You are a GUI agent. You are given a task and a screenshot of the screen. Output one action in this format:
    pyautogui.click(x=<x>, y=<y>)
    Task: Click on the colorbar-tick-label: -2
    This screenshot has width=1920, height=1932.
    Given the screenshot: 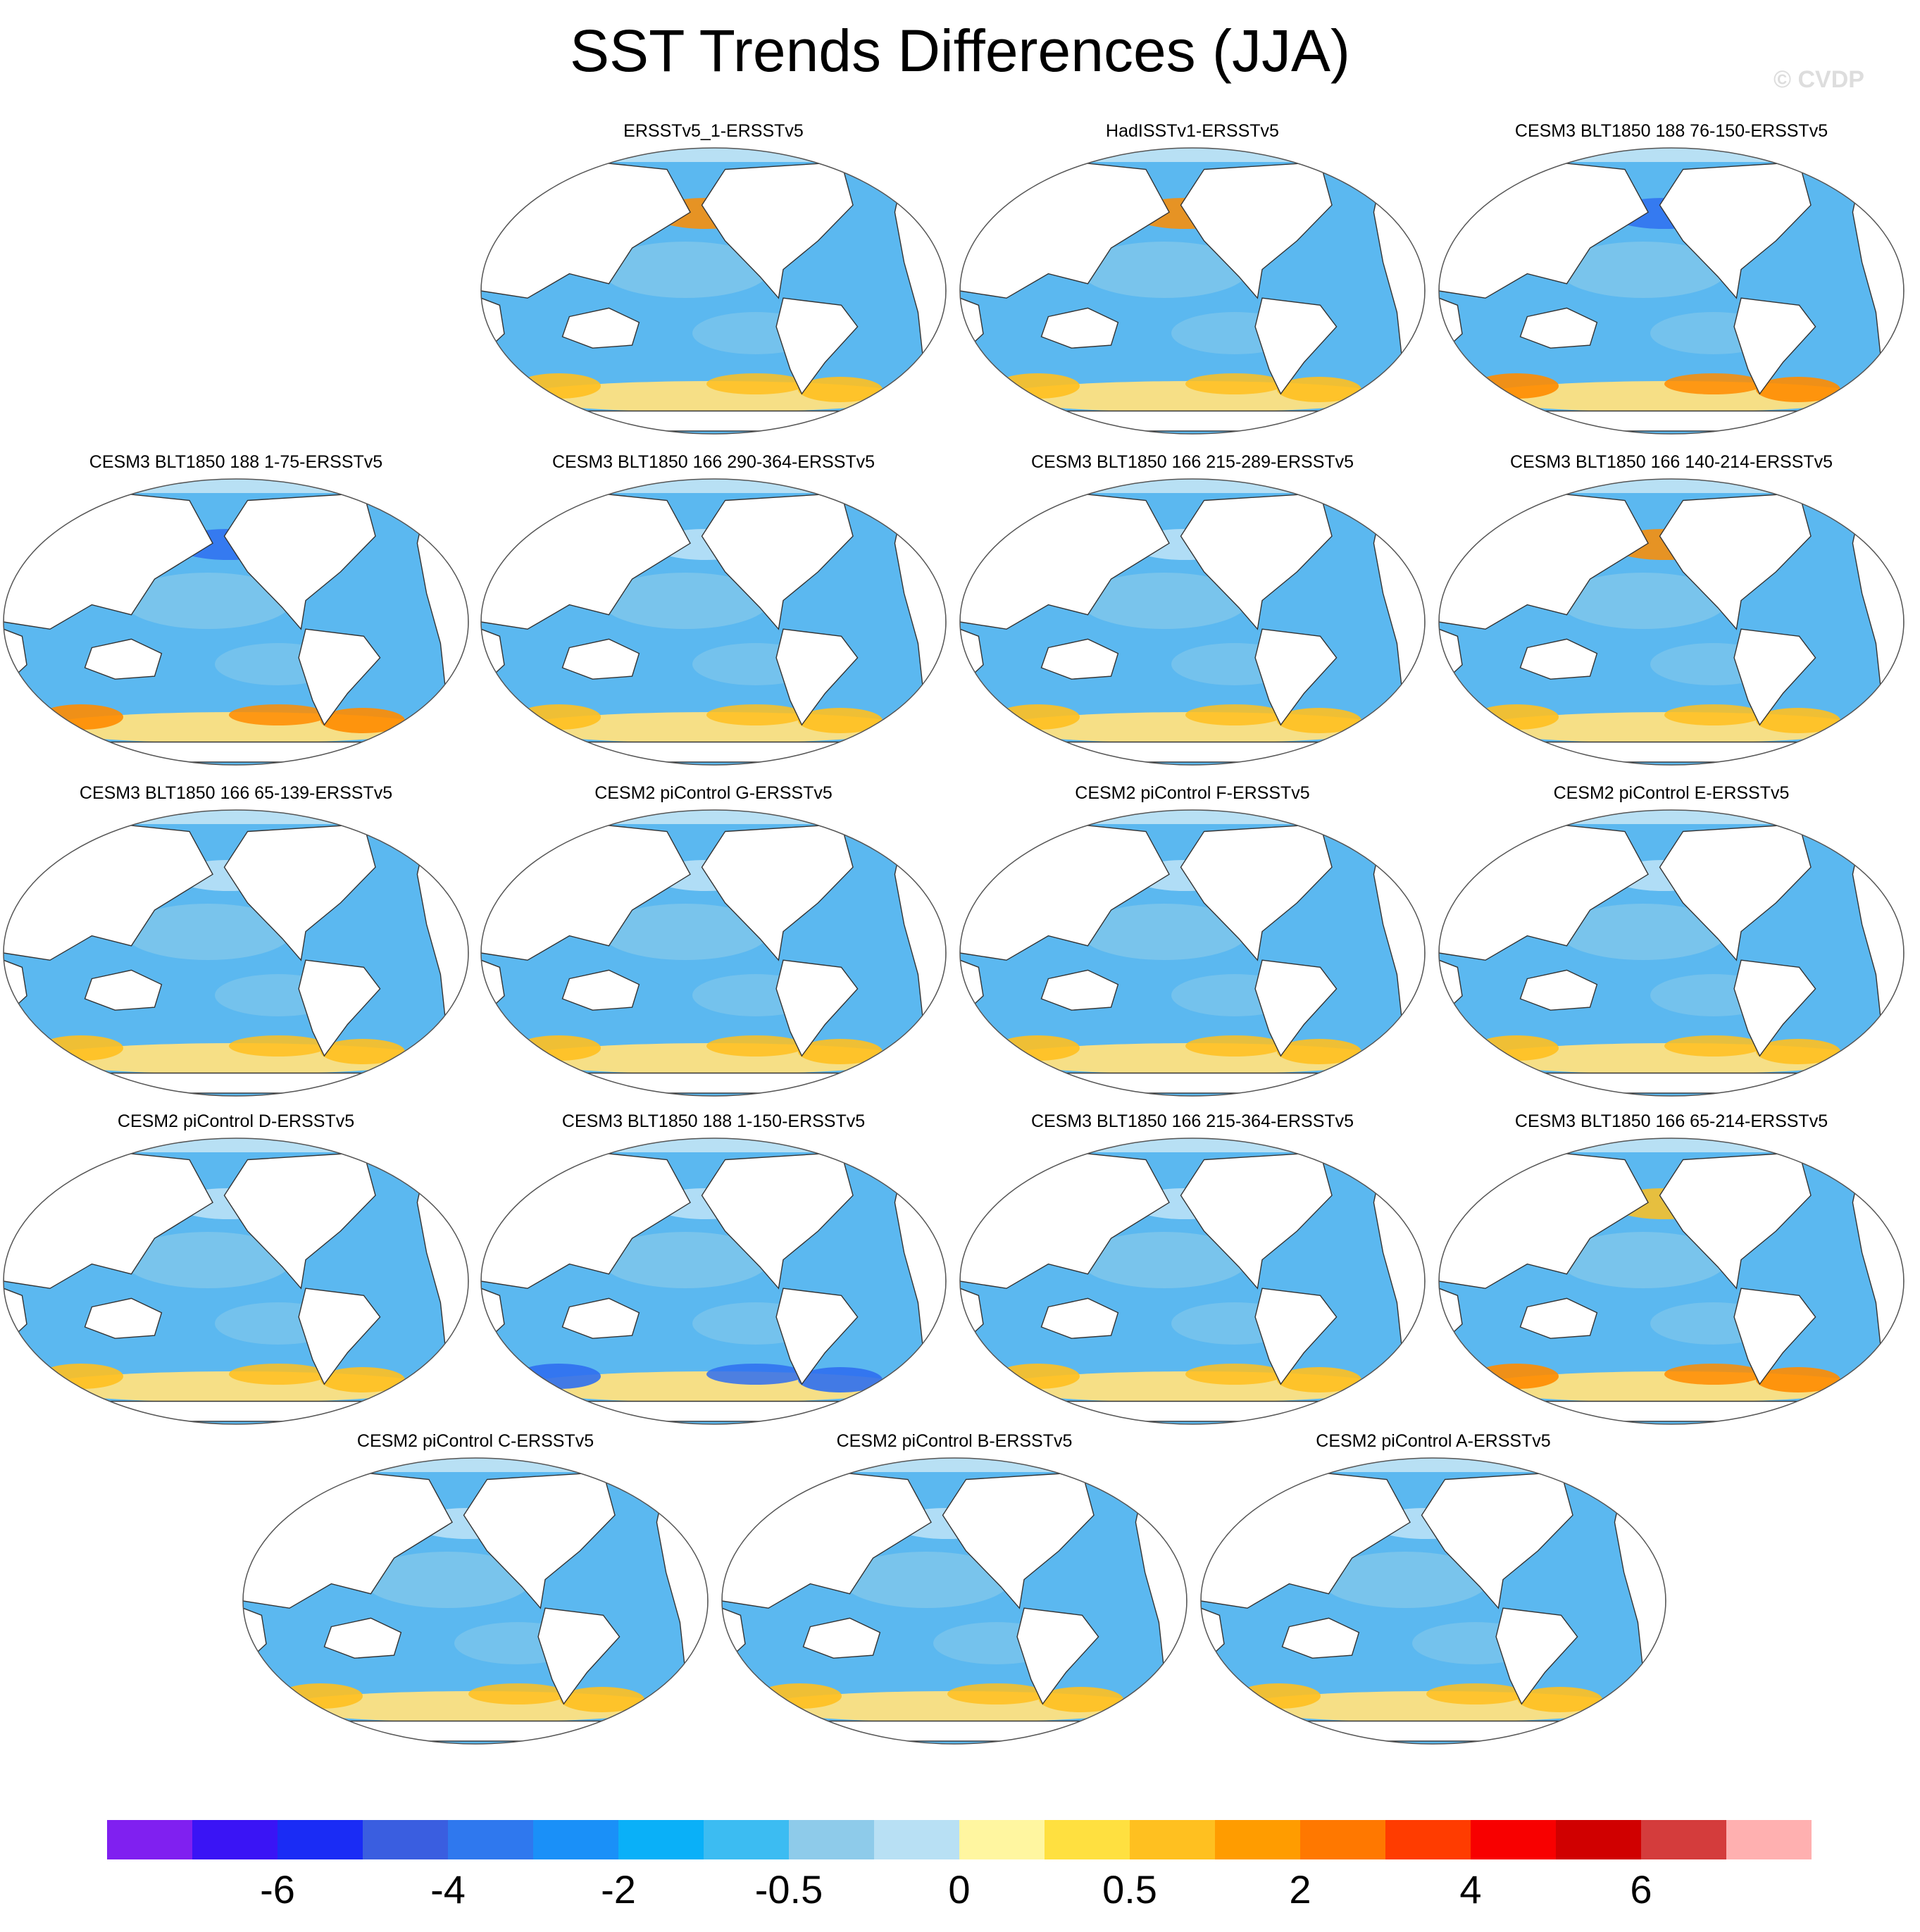 What is the action you would take?
    pyautogui.click(x=618, y=1890)
    